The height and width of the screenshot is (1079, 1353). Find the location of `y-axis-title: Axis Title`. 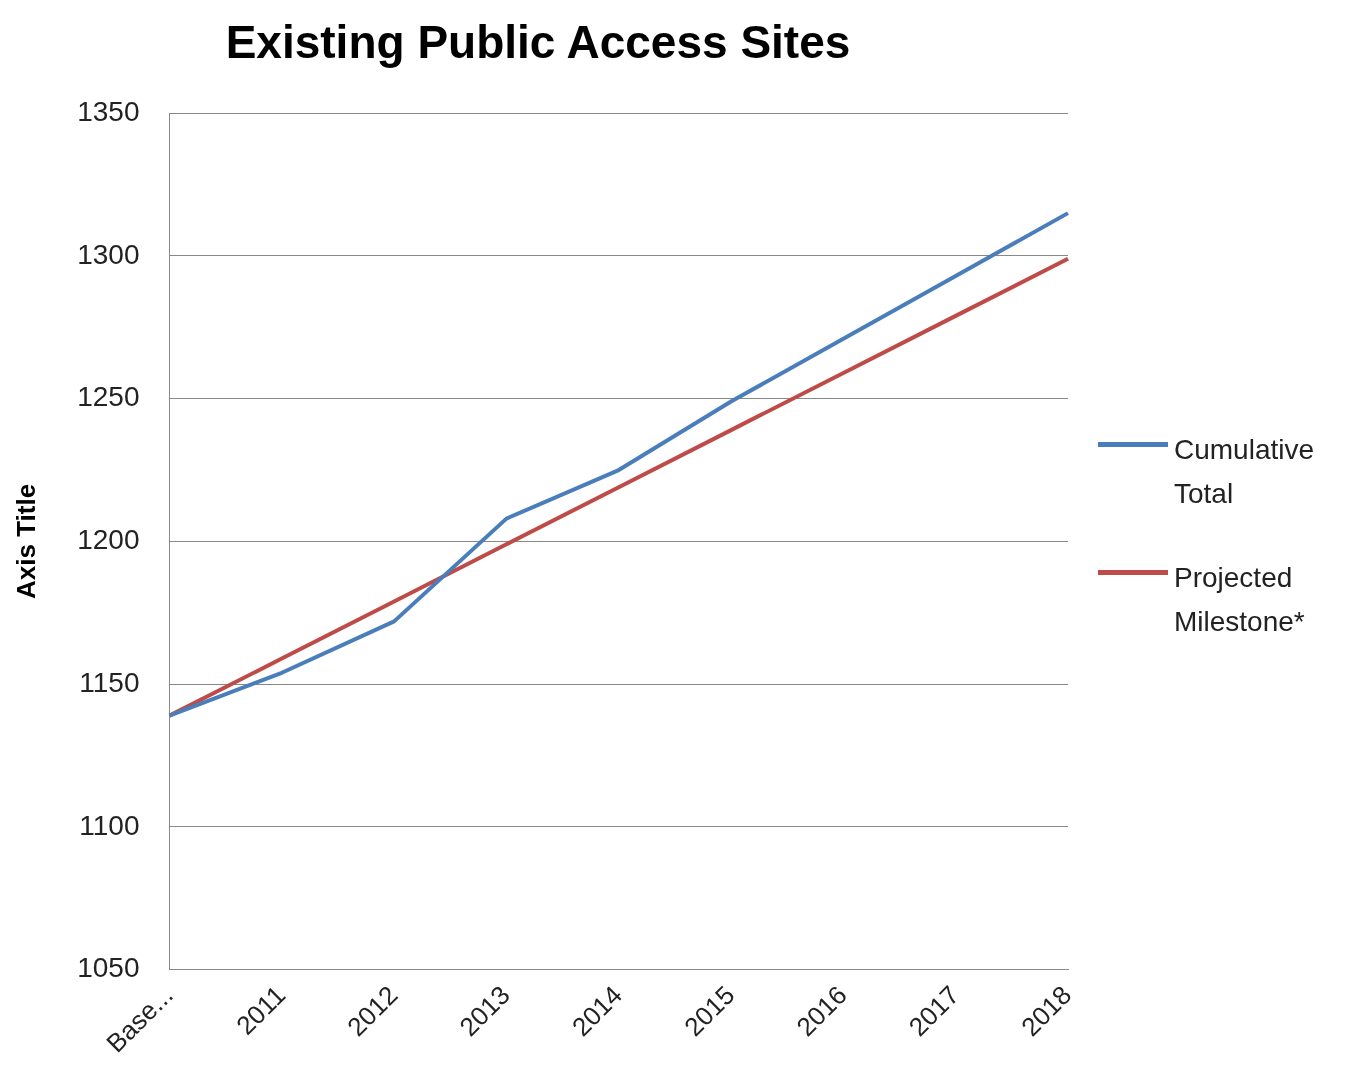

y-axis-title: Axis Title is located at coordinates (25, 541).